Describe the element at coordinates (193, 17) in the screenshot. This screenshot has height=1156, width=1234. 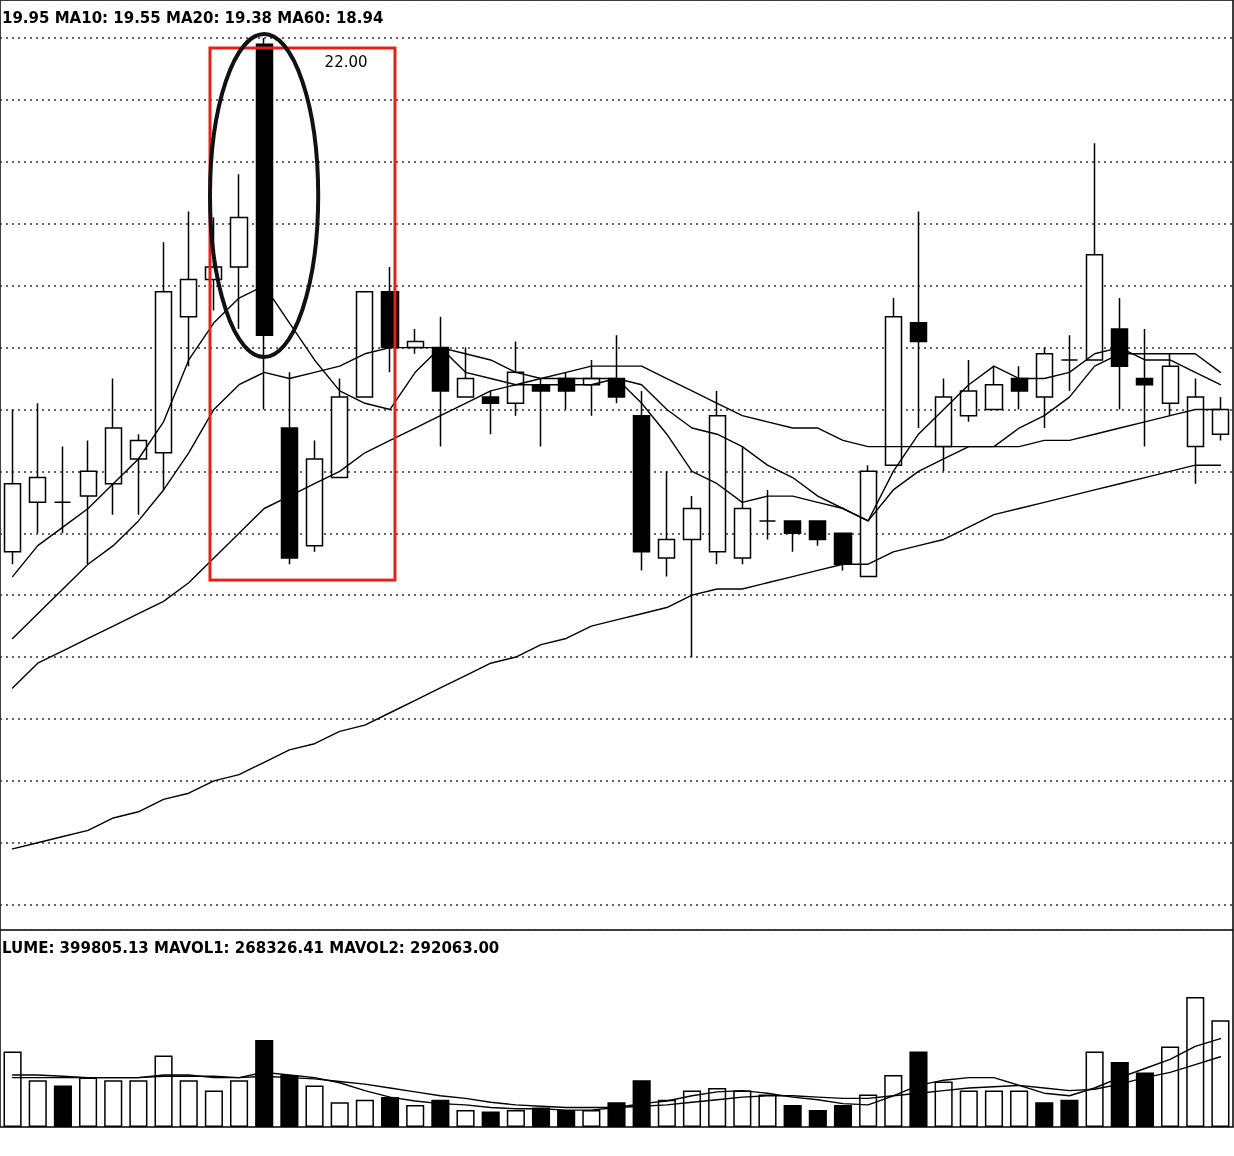
I see `text: 19.95 MA10: 19.55 MA20: 19.38 MA60: 18.94` at that location.